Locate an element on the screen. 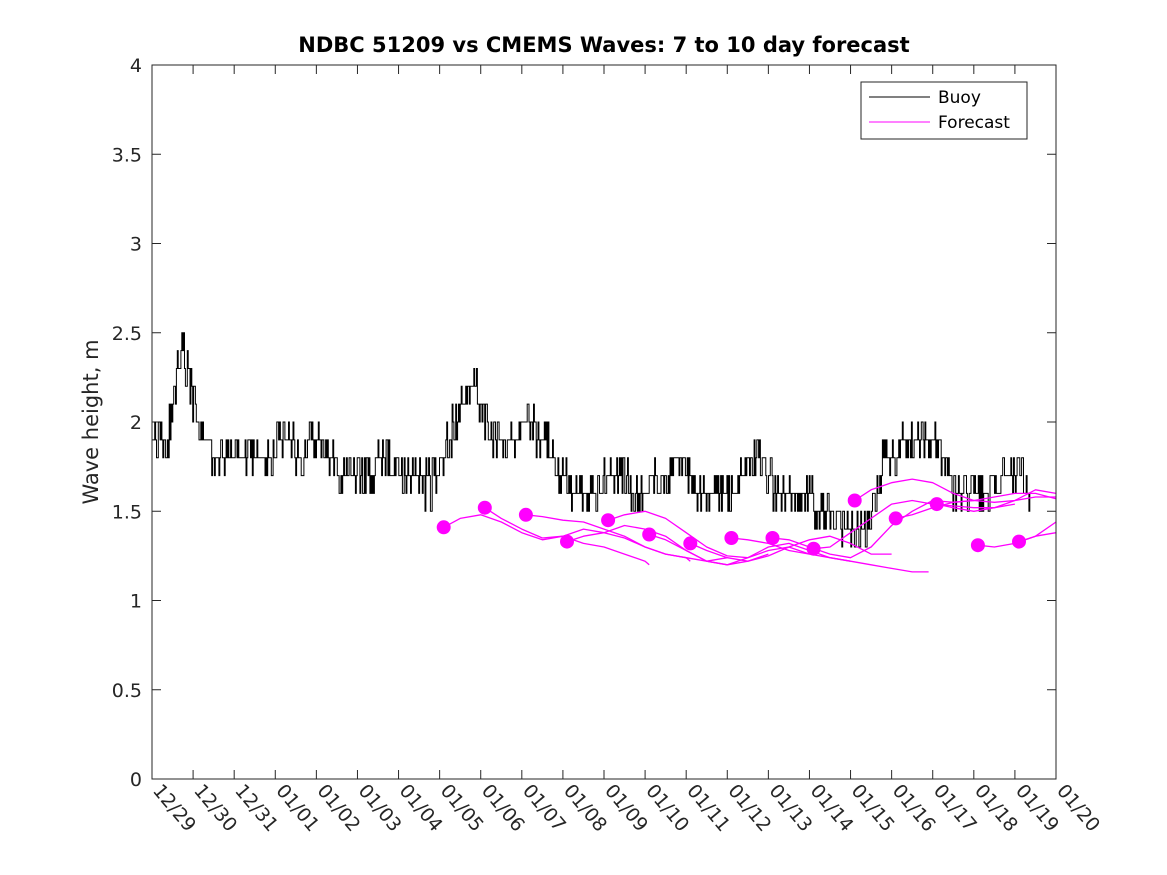  legend: Buoy Forecast is located at coordinates (944, 110).